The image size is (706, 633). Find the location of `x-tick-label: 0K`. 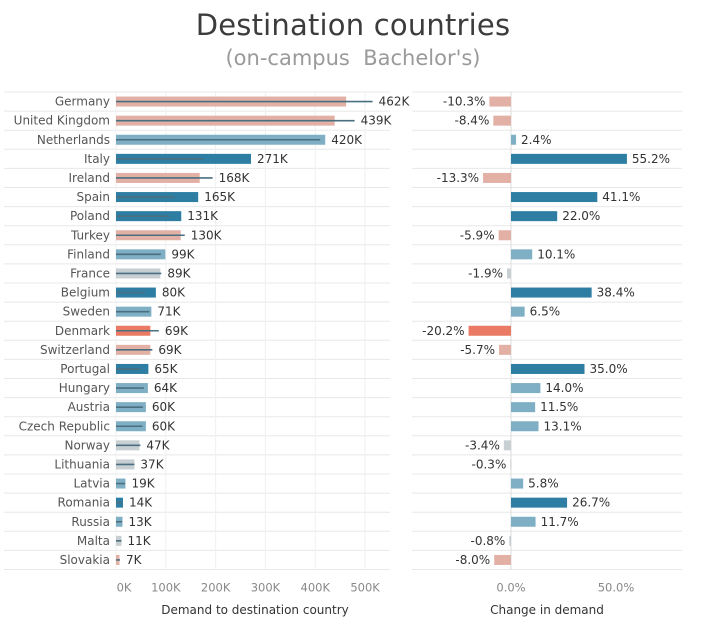

x-tick-label: 0K is located at coordinates (124, 588).